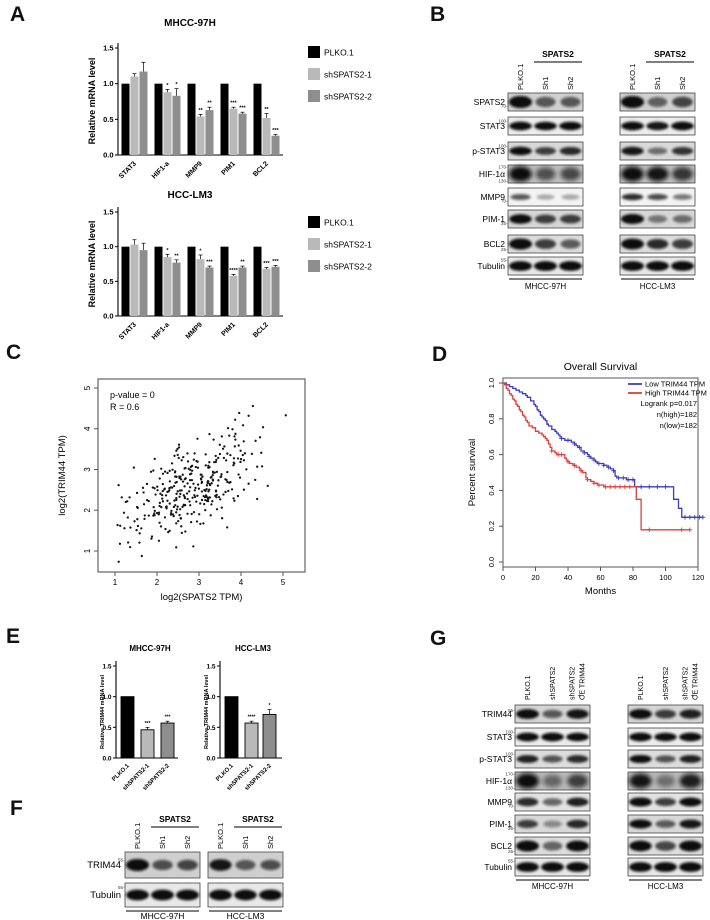  What do you see at coordinates (583, 681) in the screenshot?
I see `svg-text: OE TRIM44` at bounding box center [583, 681].